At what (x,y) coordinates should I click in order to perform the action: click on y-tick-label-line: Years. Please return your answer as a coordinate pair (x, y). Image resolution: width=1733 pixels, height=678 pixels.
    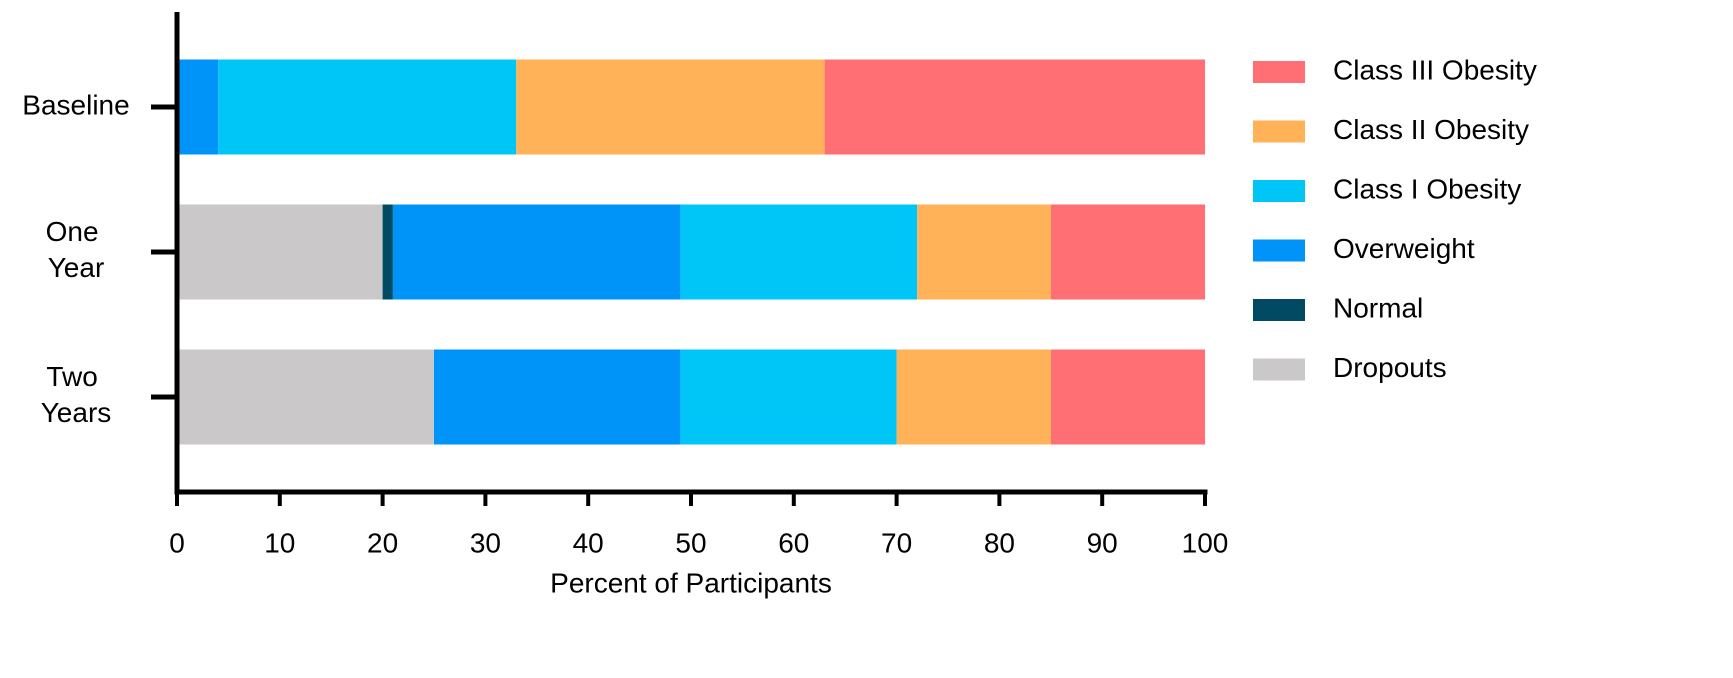
    Looking at the image, I should click on (76, 412).